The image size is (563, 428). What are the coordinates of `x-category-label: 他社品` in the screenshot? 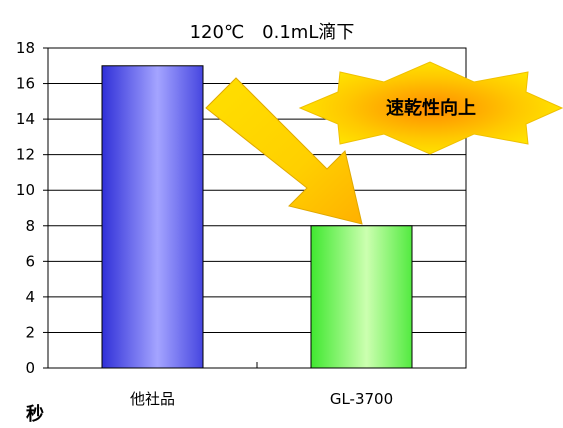 It's located at (152, 399).